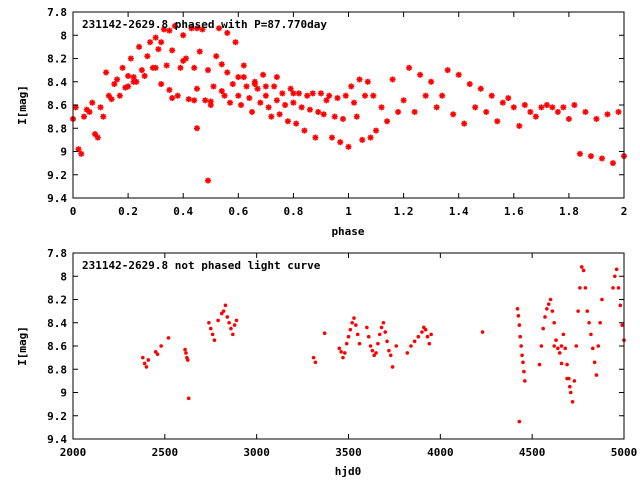  Describe the element at coordinates (57, 416) in the screenshot. I see `y-tick-label: 9.2` at that location.